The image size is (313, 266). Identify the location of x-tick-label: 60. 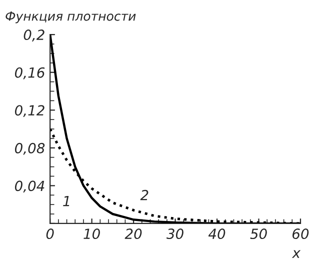
(300, 234).